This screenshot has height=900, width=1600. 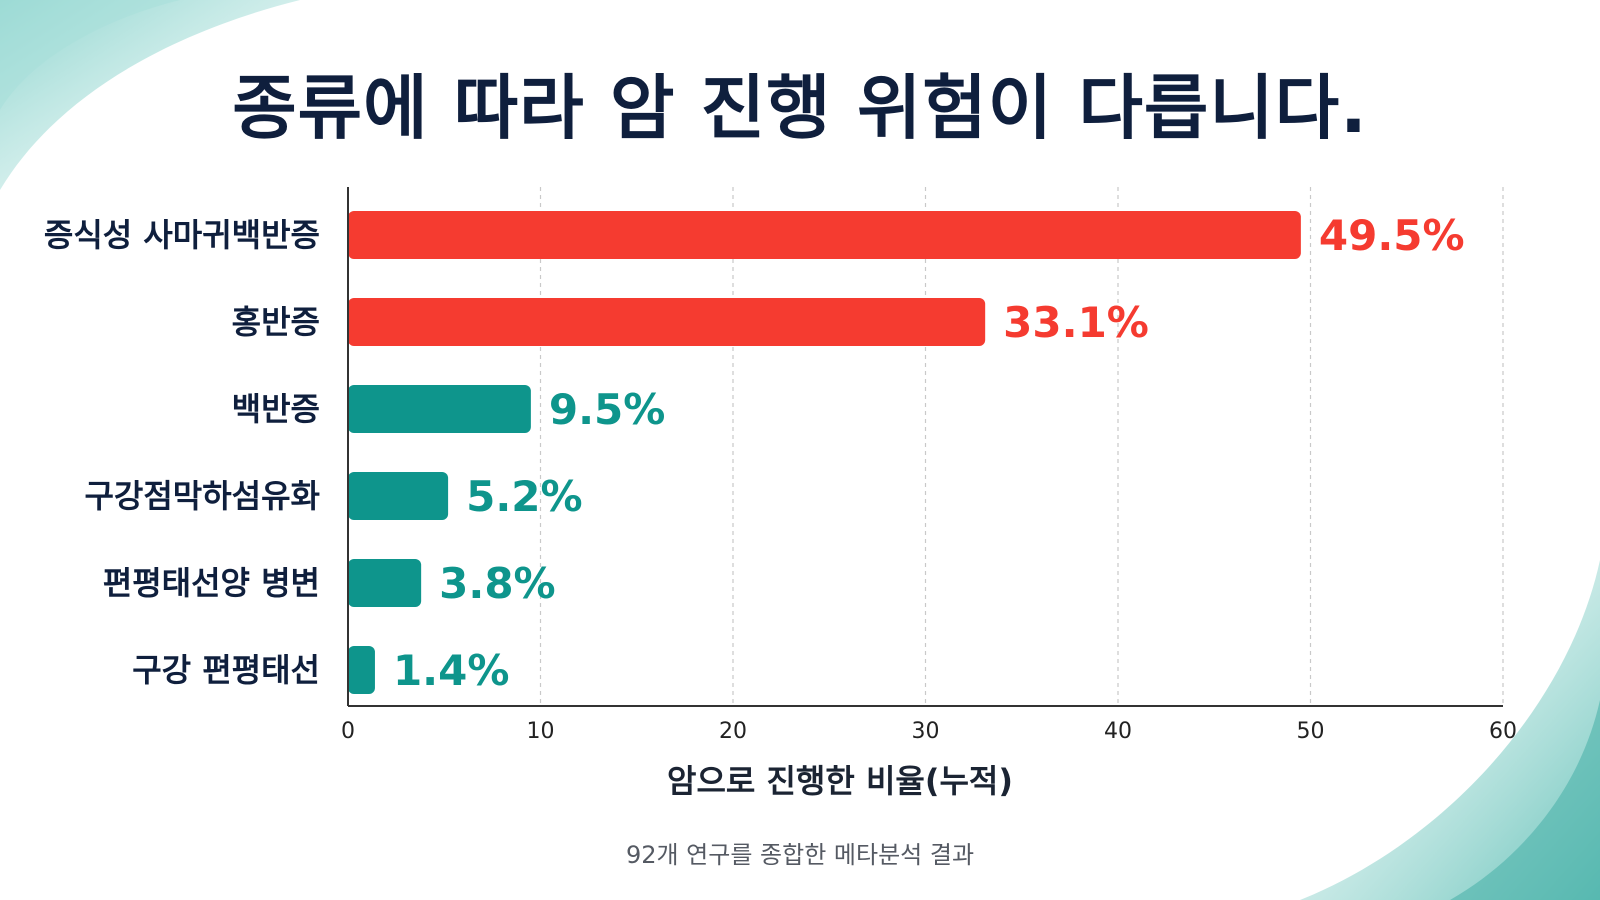 What do you see at coordinates (497, 583) in the screenshot?
I see `bar-value-label: 3.8%` at bounding box center [497, 583].